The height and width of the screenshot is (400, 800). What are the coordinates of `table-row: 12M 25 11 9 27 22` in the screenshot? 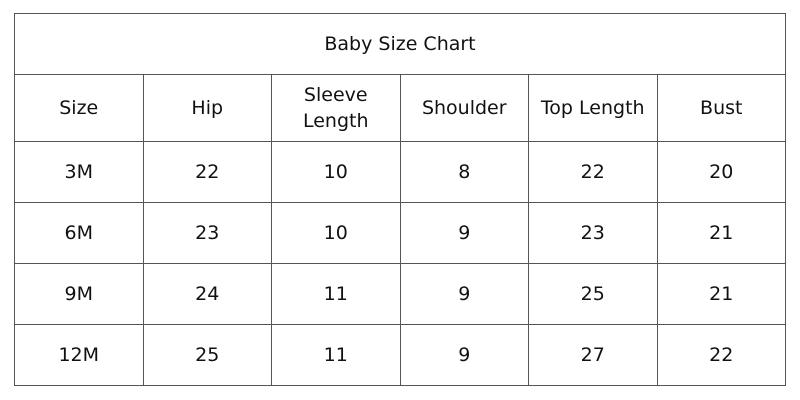 It's located at (400, 355).